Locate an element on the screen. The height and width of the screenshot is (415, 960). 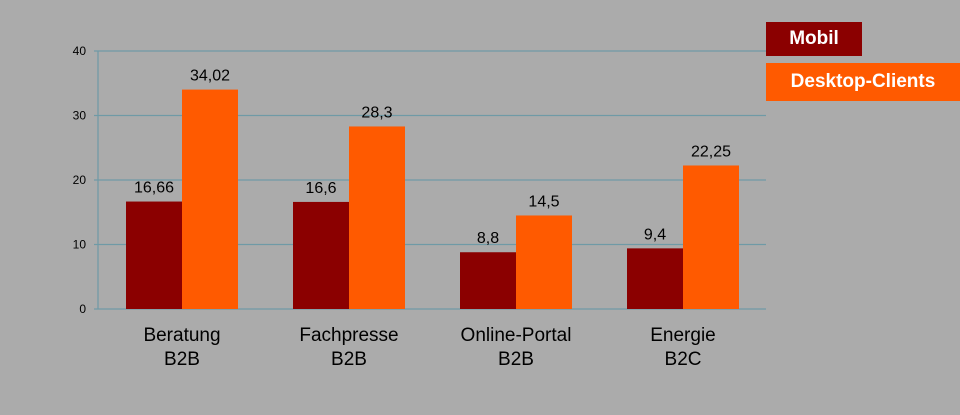
data-label: 16,6 is located at coordinates (320, 188).